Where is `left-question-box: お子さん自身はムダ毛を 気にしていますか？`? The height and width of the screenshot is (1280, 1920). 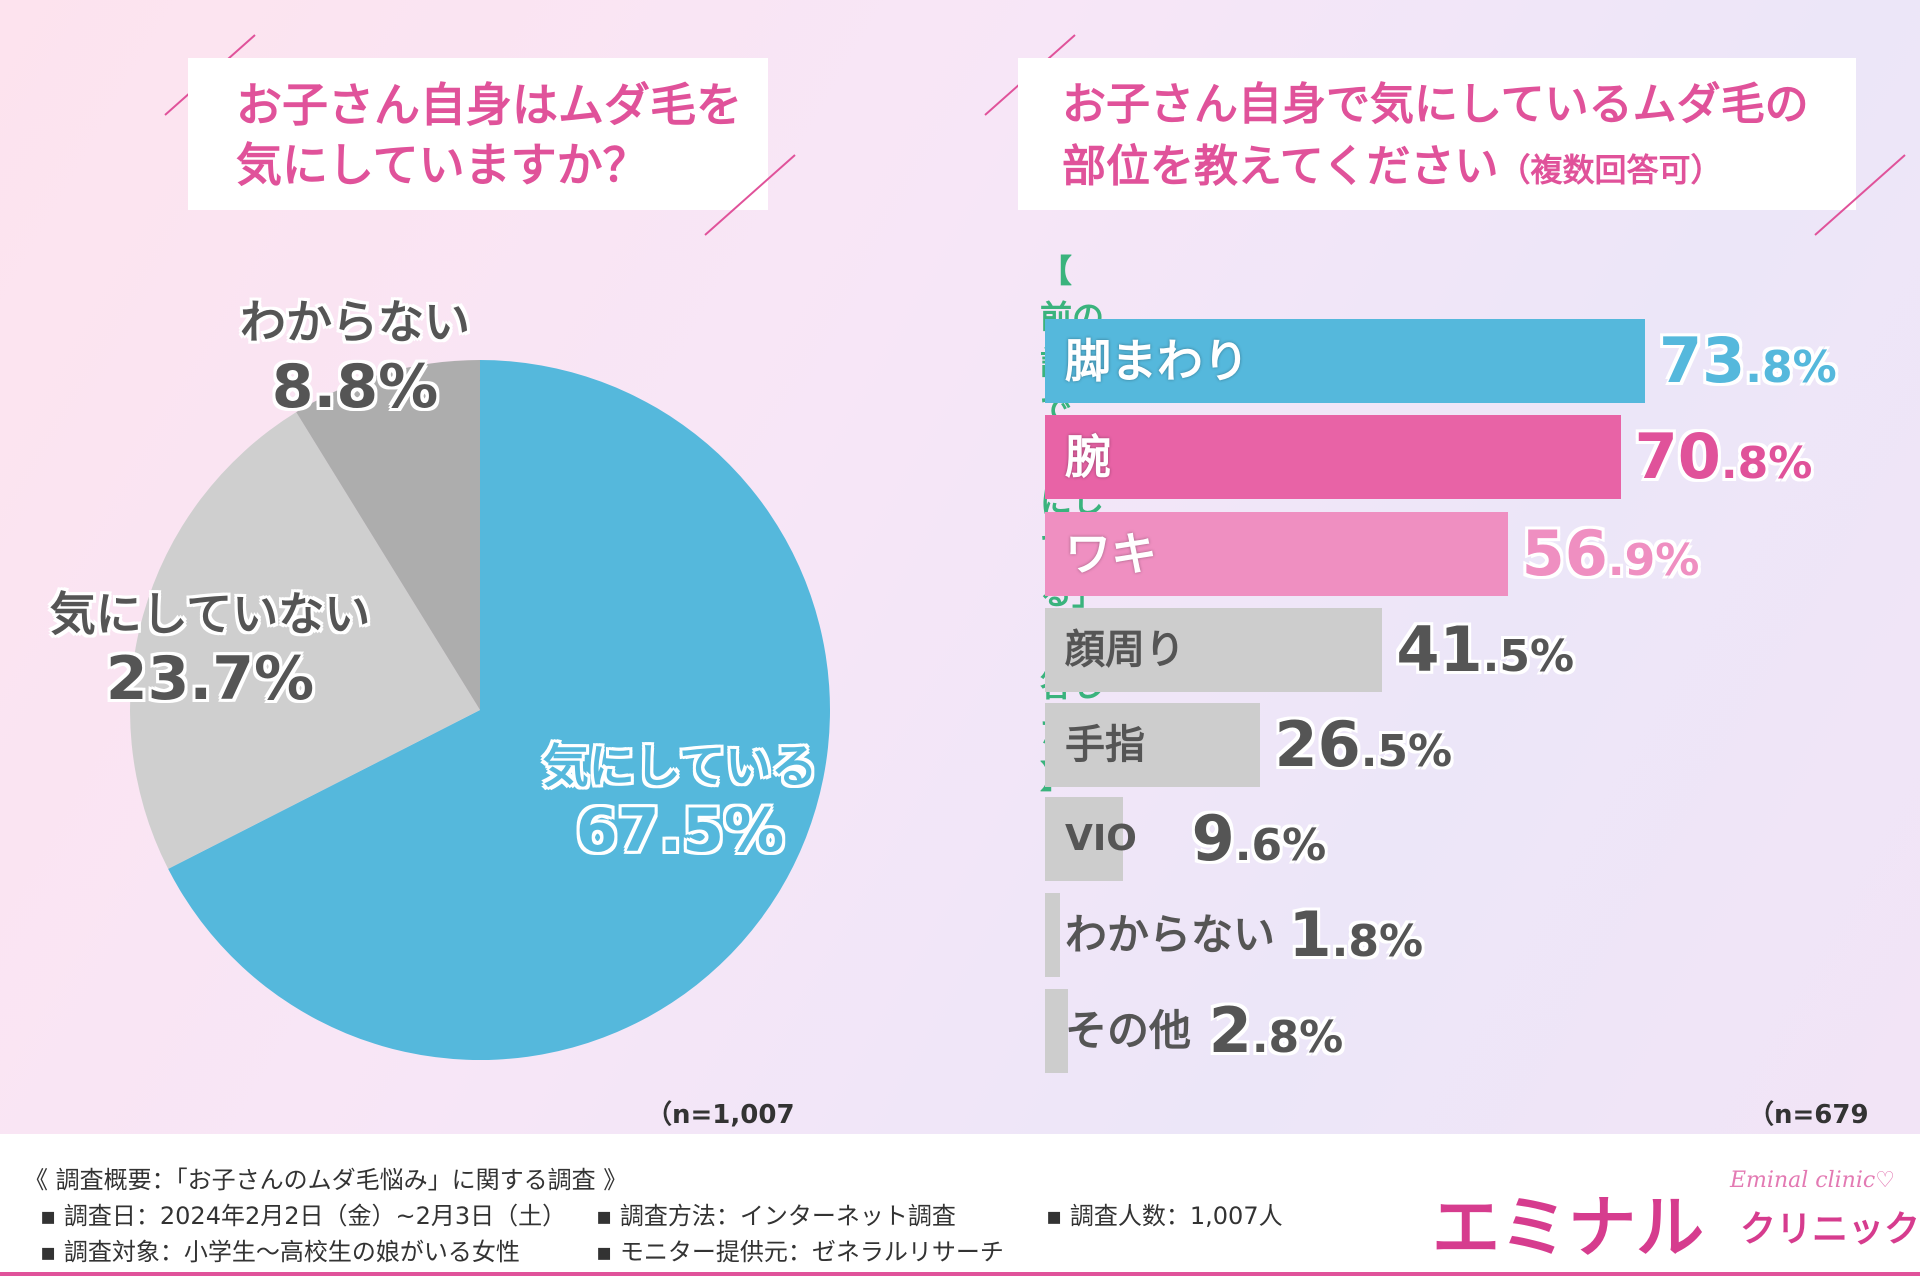
left-question-box: お子さん自身はムダ毛を 気にしていますか？ is located at coordinates (478, 134).